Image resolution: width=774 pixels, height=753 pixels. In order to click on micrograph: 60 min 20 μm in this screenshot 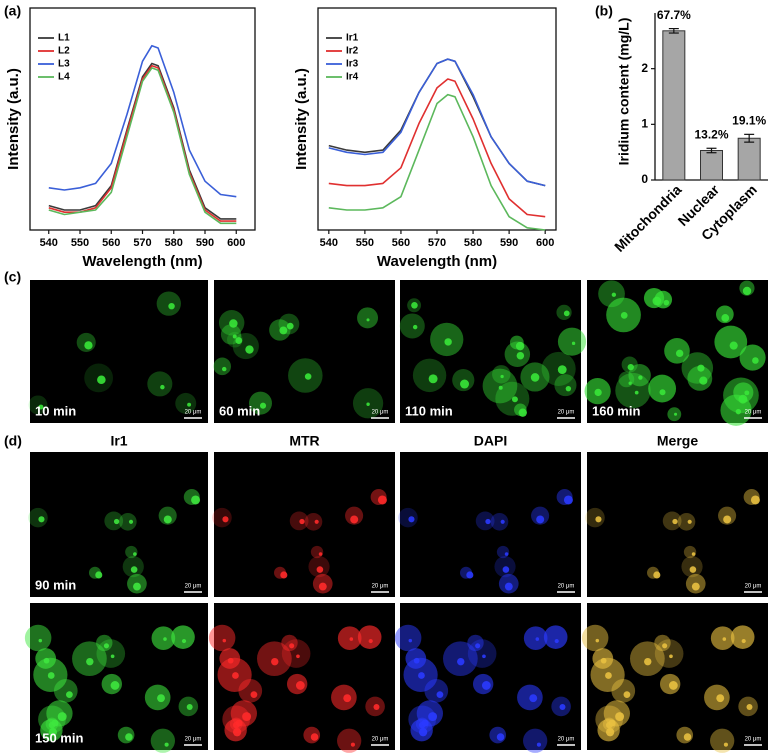, I will do `click(304, 351)`.